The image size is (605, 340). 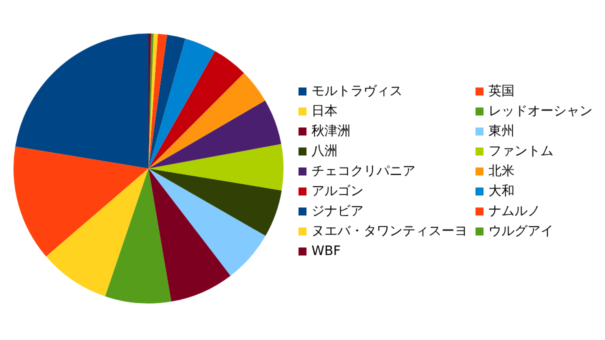 I want to click on legend-label: 北米, so click(x=501, y=171).